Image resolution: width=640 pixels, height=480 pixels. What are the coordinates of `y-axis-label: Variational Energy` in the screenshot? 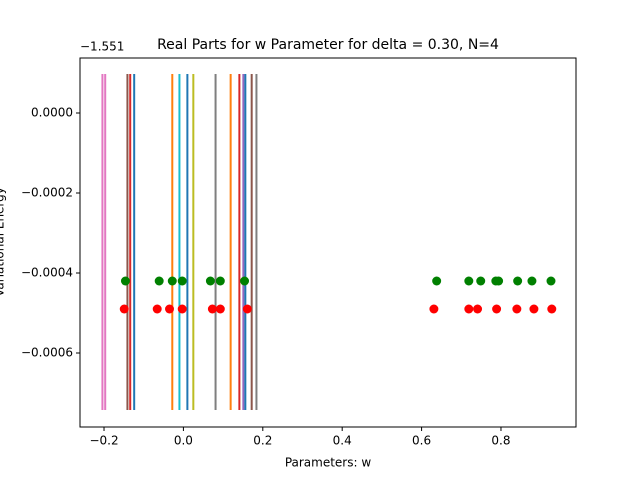 It's located at (3, 242).